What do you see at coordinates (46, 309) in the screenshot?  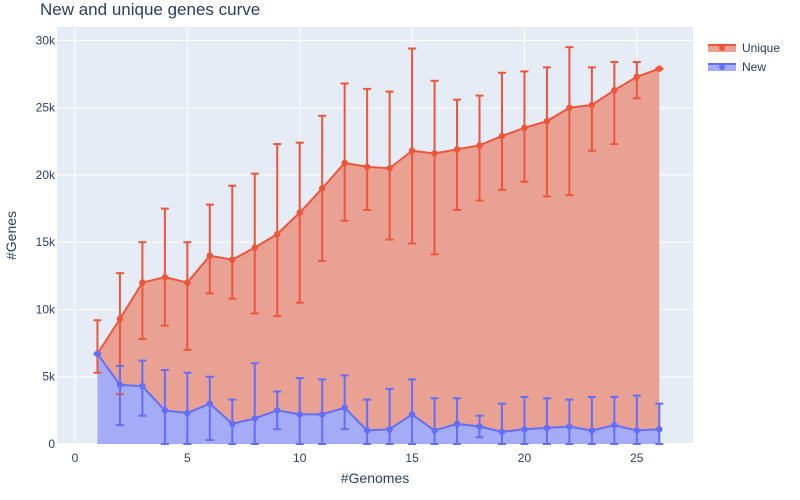 I see `y-tick-label: 10k` at bounding box center [46, 309].